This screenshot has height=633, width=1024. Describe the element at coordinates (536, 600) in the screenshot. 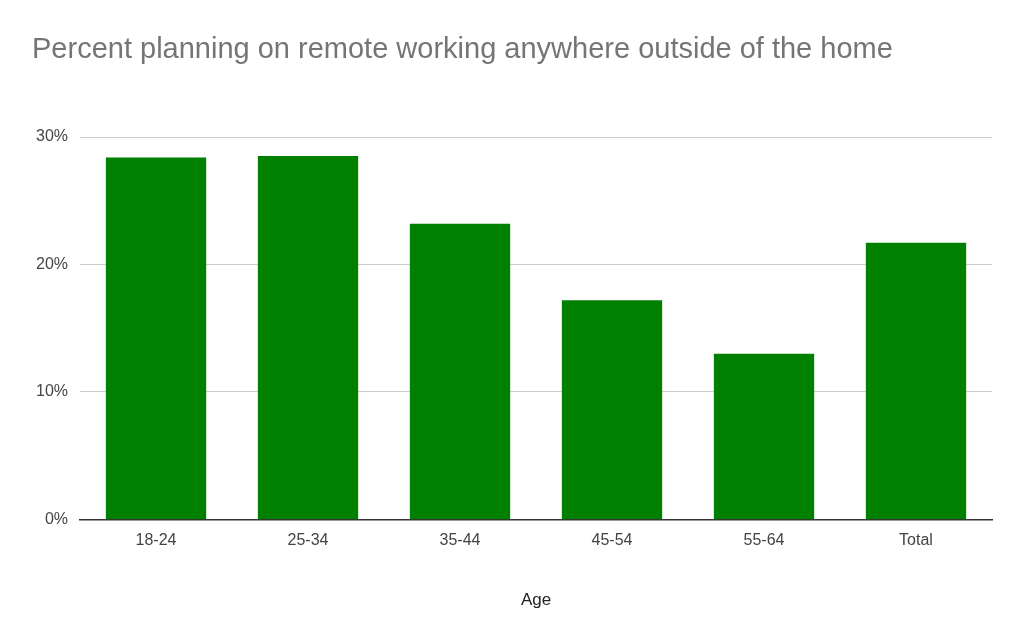

I see `x-axis-title: Age` at that location.